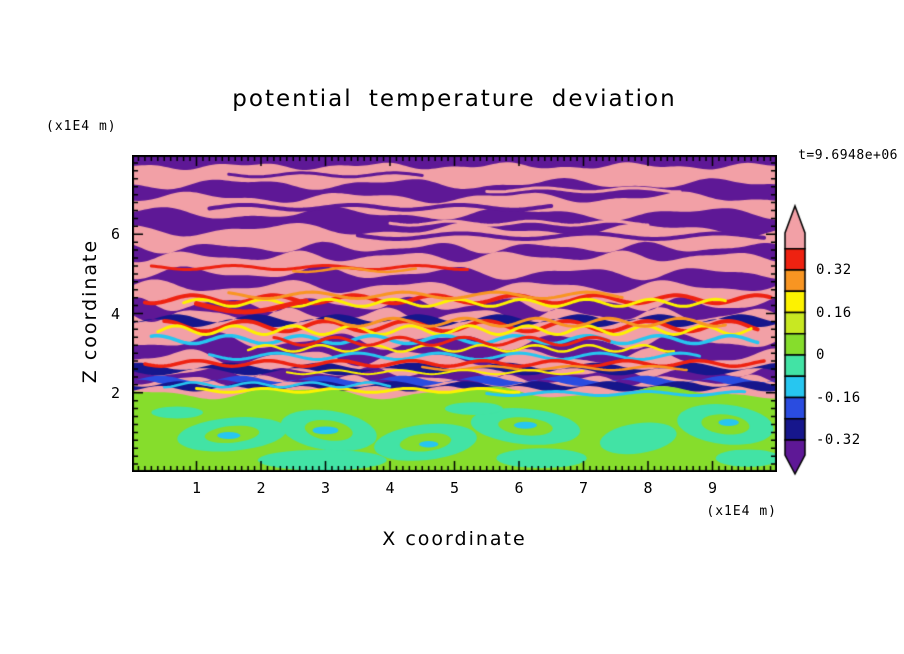 The image size is (904, 654). What do you see at coordinates (261, 488) in the screenshot?
I see `x-tick-label: 2` at bounding box center [261, 488].